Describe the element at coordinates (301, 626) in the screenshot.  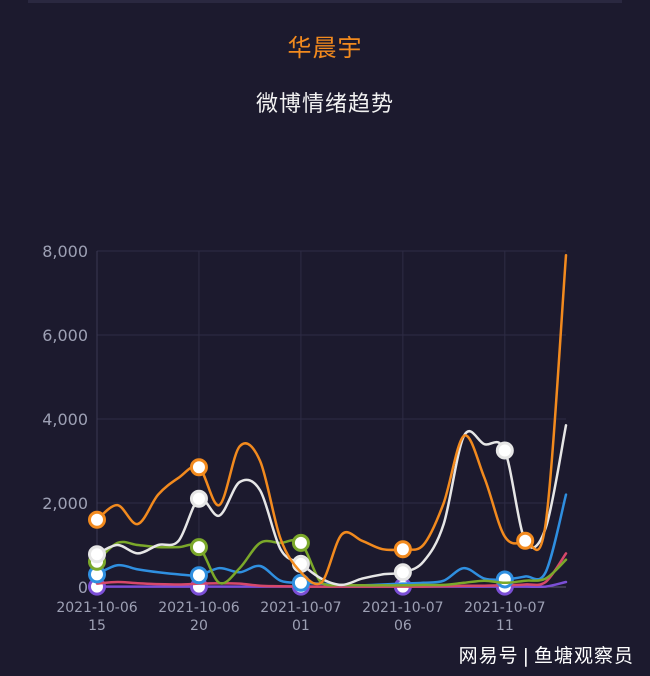
I see `x-tick-label: 01` at that location.